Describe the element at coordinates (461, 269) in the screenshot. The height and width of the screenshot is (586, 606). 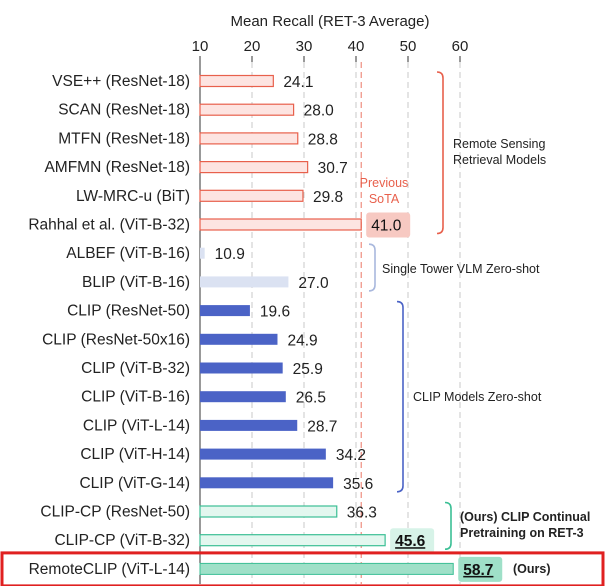
I see `group-label: Single Tower VLM Zero-shot` at that location.